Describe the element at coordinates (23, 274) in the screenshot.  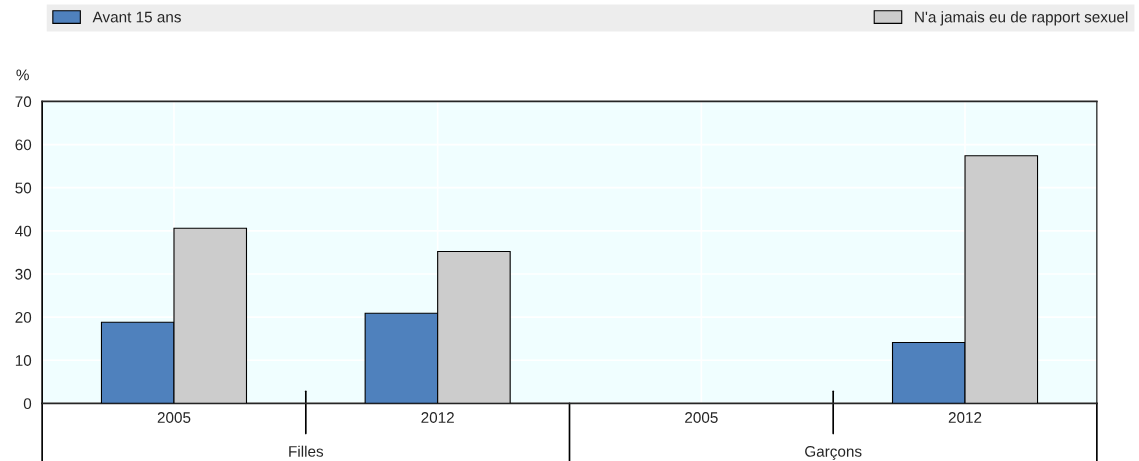
I see `y-tick-label: 30` at that location.